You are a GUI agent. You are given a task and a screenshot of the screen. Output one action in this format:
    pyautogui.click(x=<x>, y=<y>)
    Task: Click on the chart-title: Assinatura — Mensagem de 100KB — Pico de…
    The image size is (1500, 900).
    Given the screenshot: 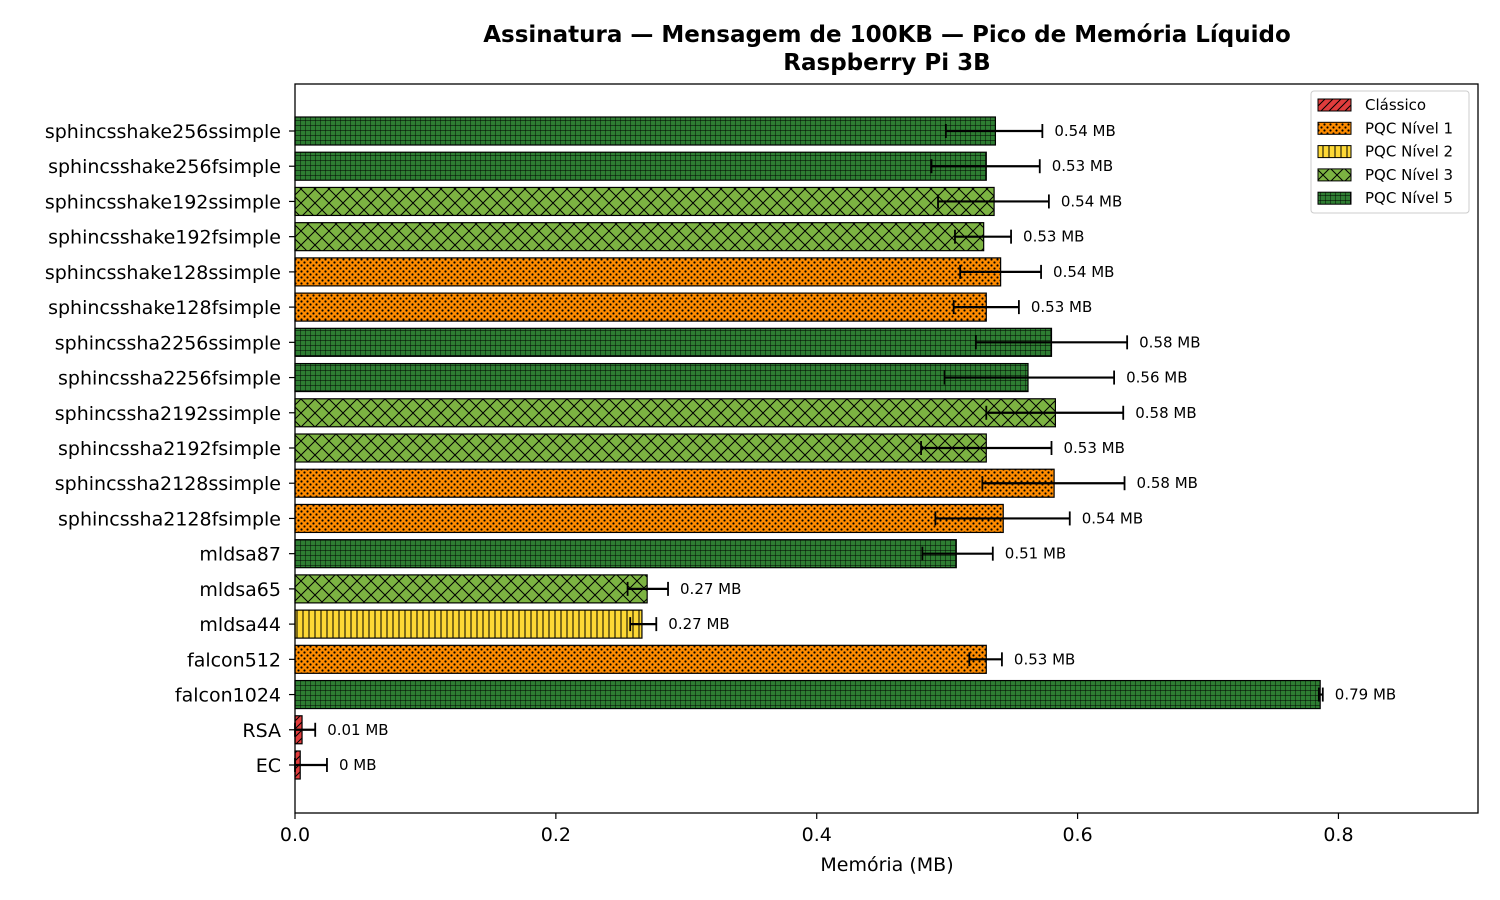 What is the action you would take?
    pyautogui.click(x=887, y=35)
    